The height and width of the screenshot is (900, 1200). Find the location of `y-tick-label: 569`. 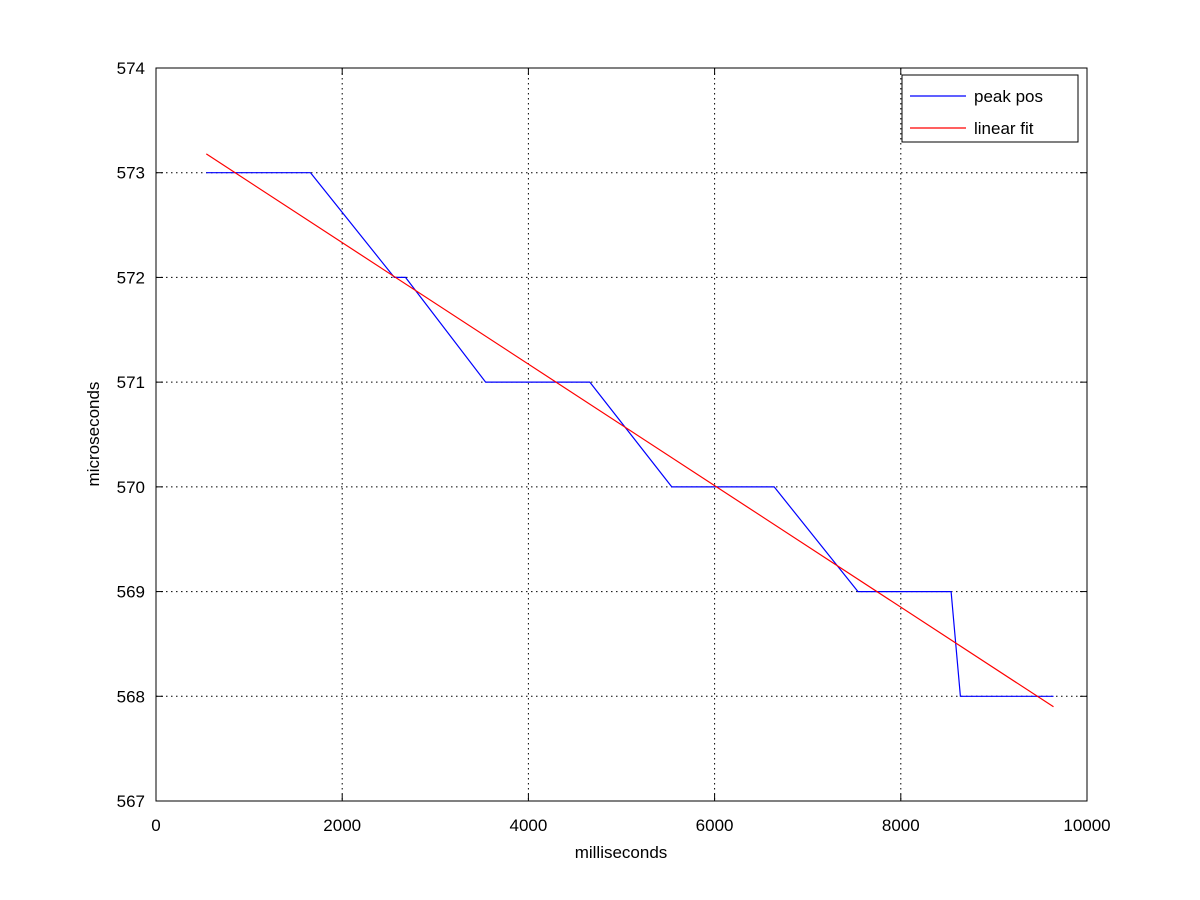

y-tick-label: 569 is located at coordinates (131, 592).